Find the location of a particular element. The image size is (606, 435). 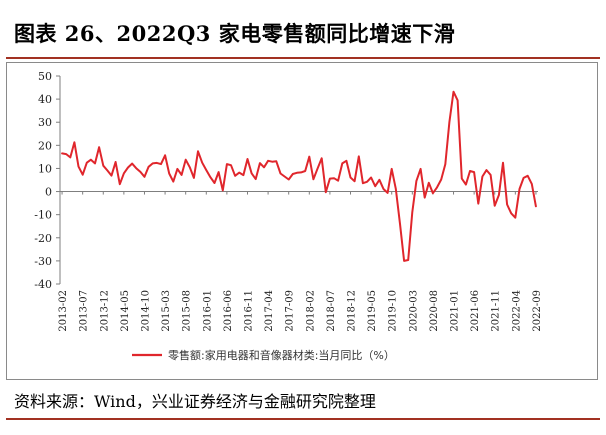

x-tick-label: 2015-08 is located at coordinates (187, 311).